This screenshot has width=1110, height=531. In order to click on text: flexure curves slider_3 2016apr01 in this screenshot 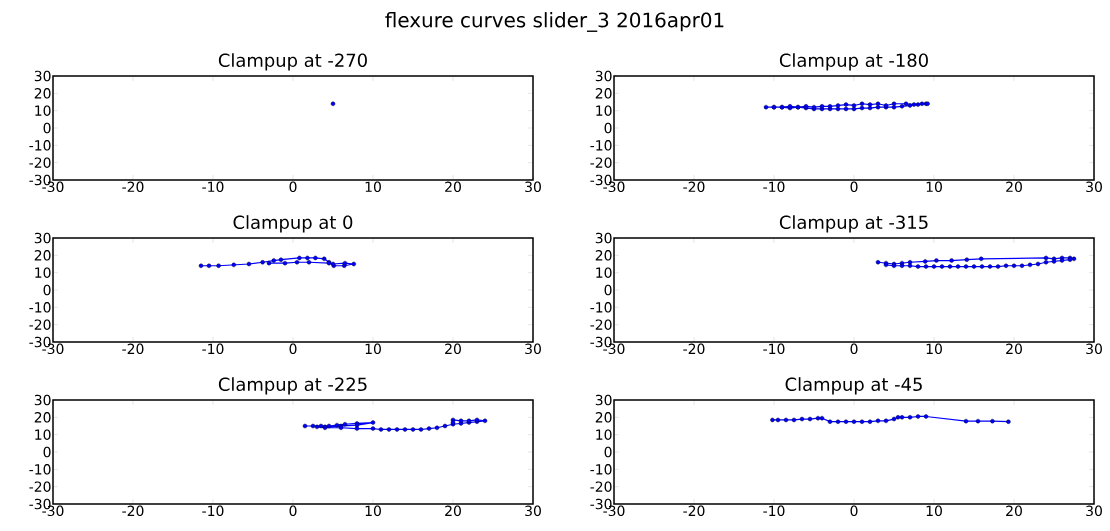, I will do `click(554, 22)`.